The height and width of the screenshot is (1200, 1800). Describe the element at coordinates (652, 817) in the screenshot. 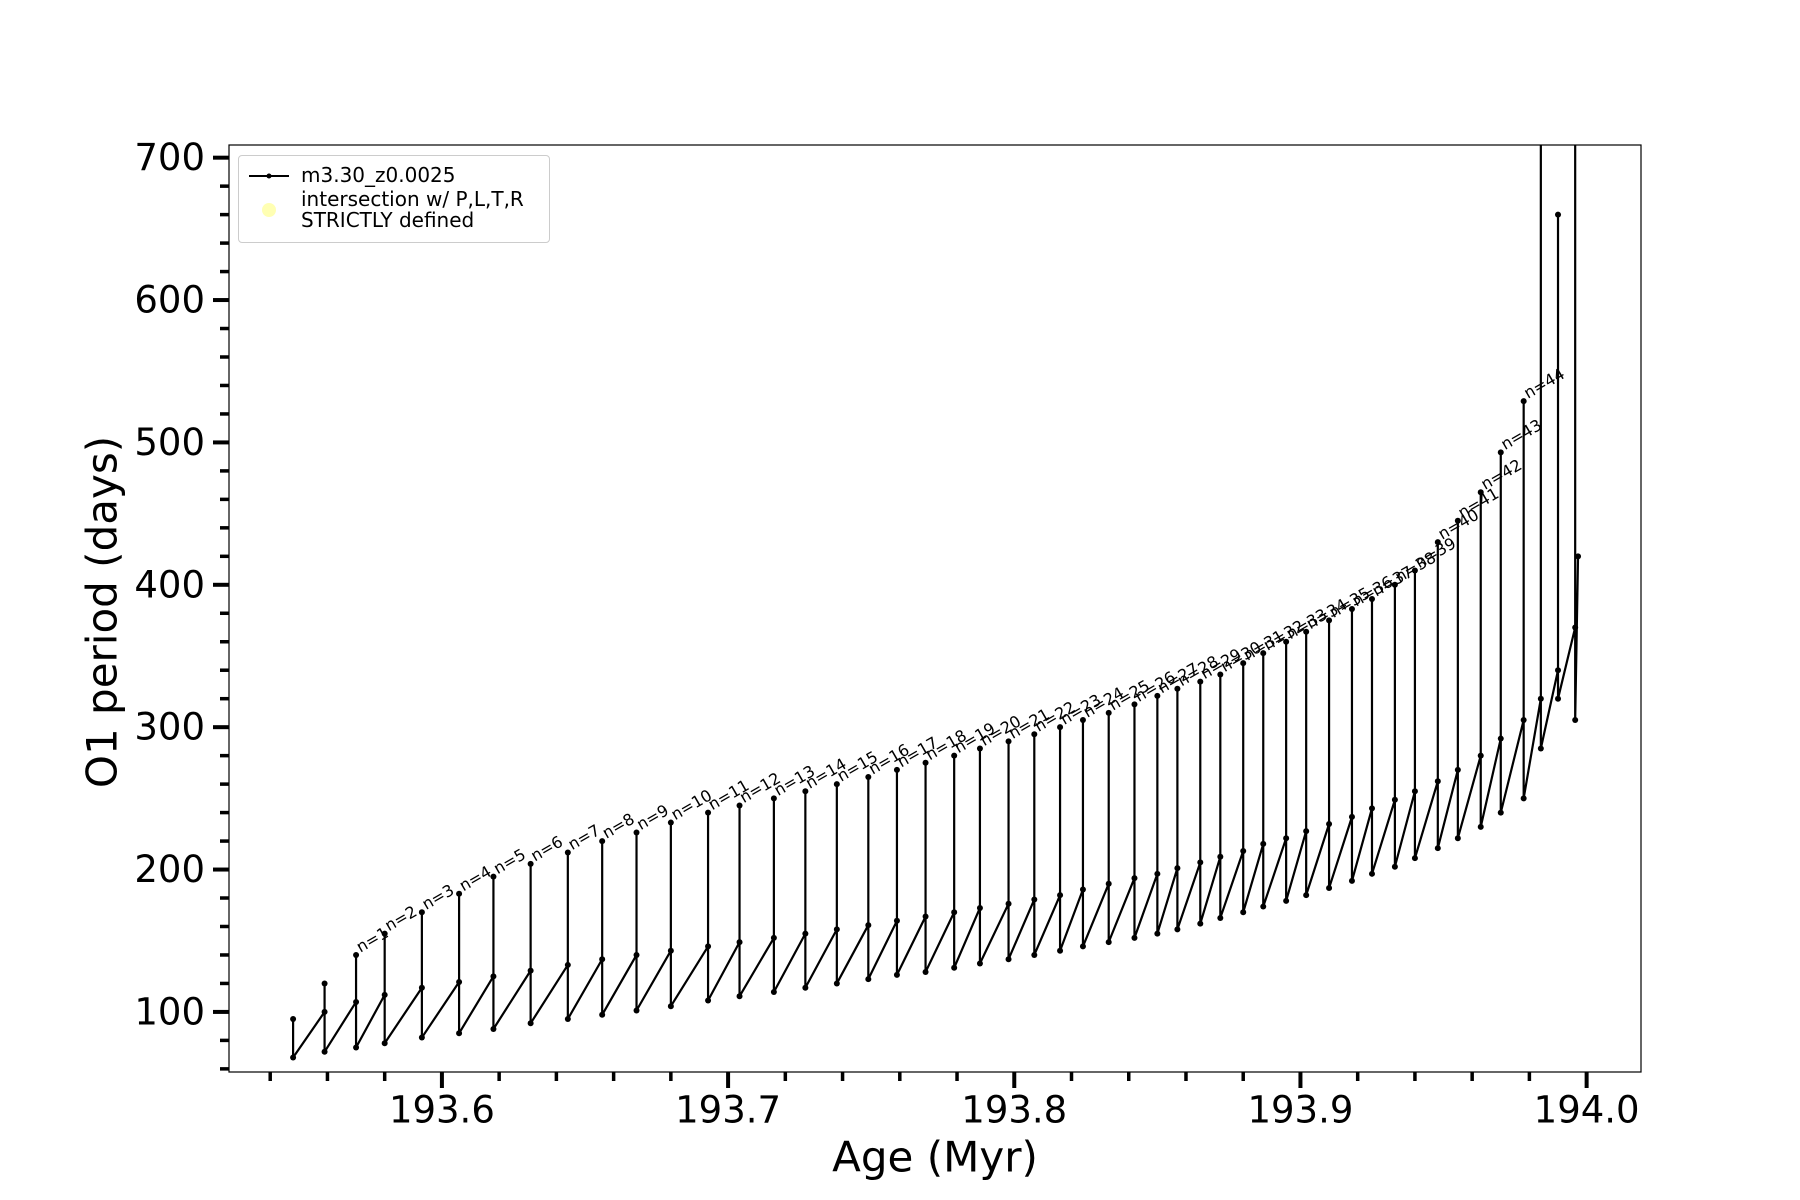

I see `cycle-annotation: n=9` at that location.